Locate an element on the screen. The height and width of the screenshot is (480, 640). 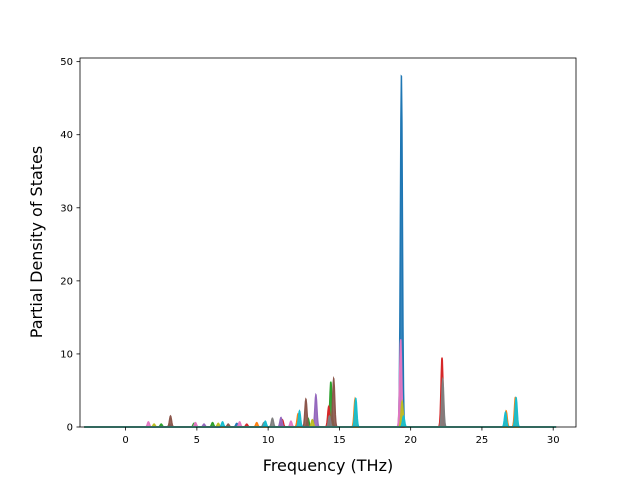
x-axis: 0 5 10 15 20 25 30 is located at coordinates (341, 436).